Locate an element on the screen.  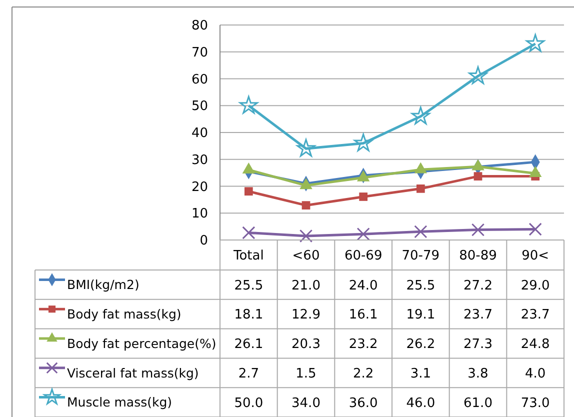
y-tick-label: 80 is located at coordinates (199, 26).